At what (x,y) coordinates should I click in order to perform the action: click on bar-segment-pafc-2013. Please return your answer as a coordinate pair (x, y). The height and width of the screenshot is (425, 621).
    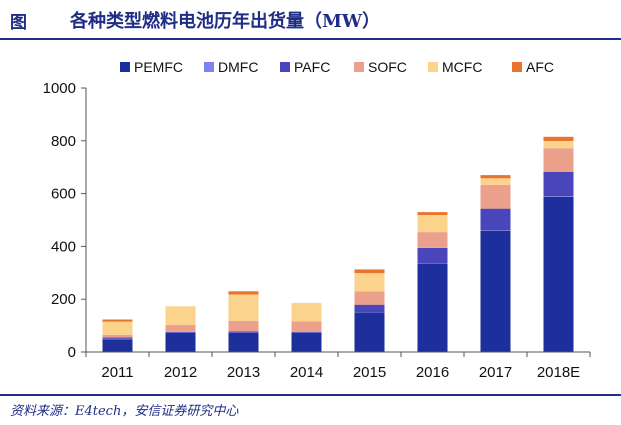
    Looking at the image, I should click on (243, 332).